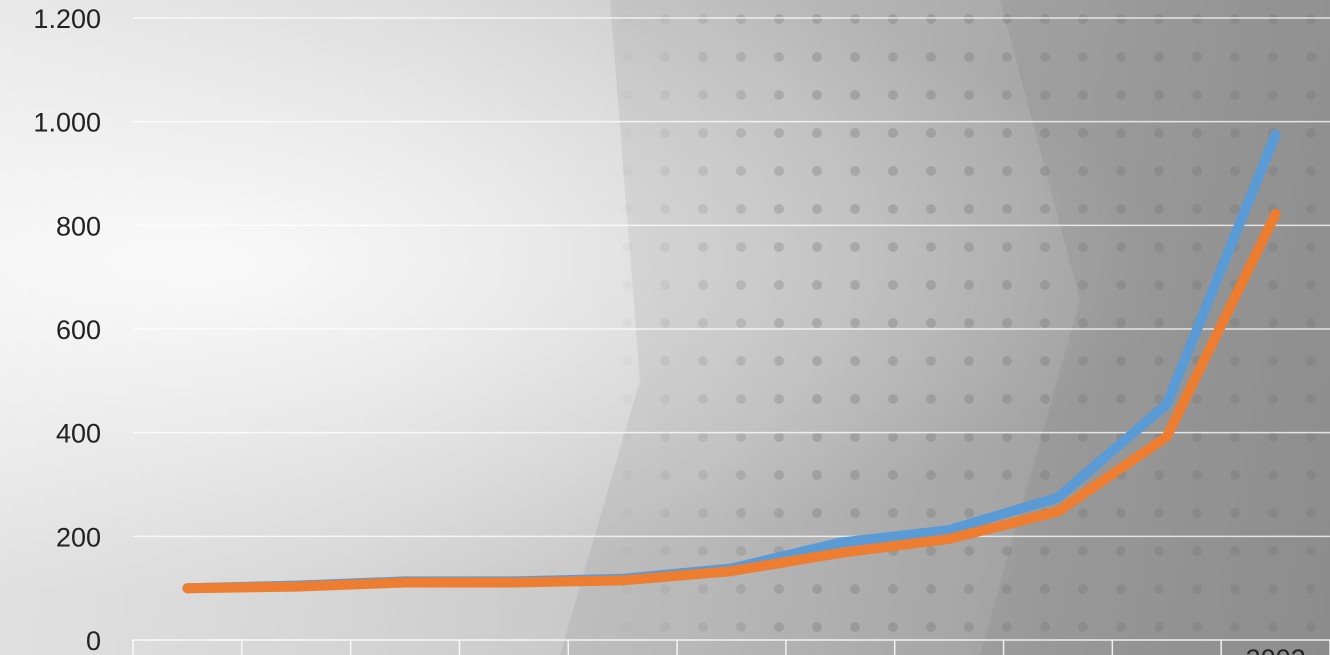 Image resolution: width=1330 pixels, height=655 pixels. I want to click on y-tick-label: 400, so click(78, 434).